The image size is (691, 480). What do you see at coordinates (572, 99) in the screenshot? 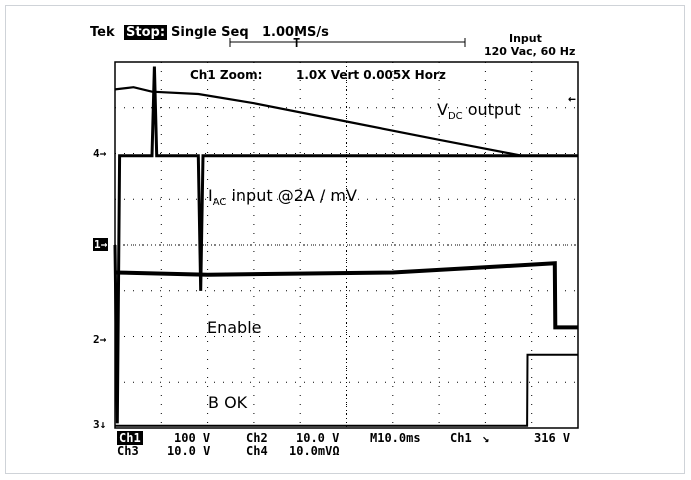
I see `level-marker-right: ←` at bounding box center [572, 99].